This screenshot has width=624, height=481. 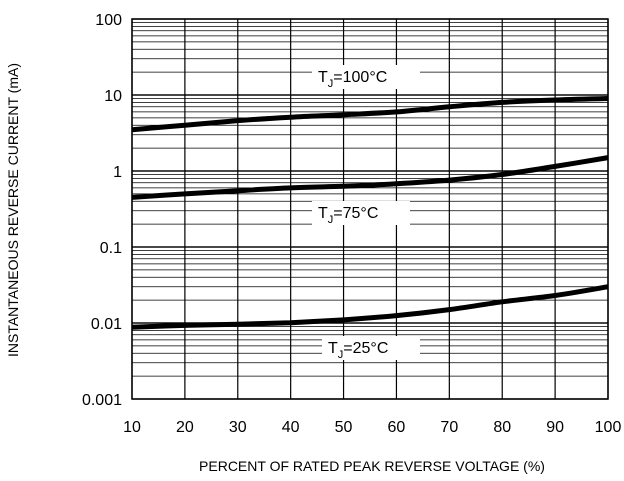 What do you see at coordinates (358, 350) in the screenshot?
I see `curve-label: TJ=25°C` at bounding box center [358, 350].